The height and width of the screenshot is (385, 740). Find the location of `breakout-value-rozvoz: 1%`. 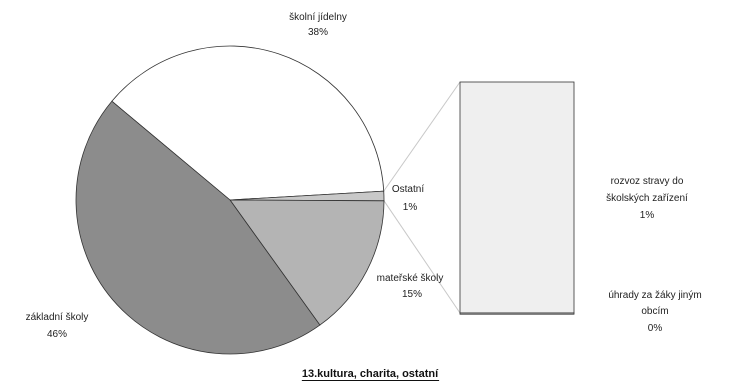

breakout-value-rozvoz: 1% is located at coordinates (647, 215).